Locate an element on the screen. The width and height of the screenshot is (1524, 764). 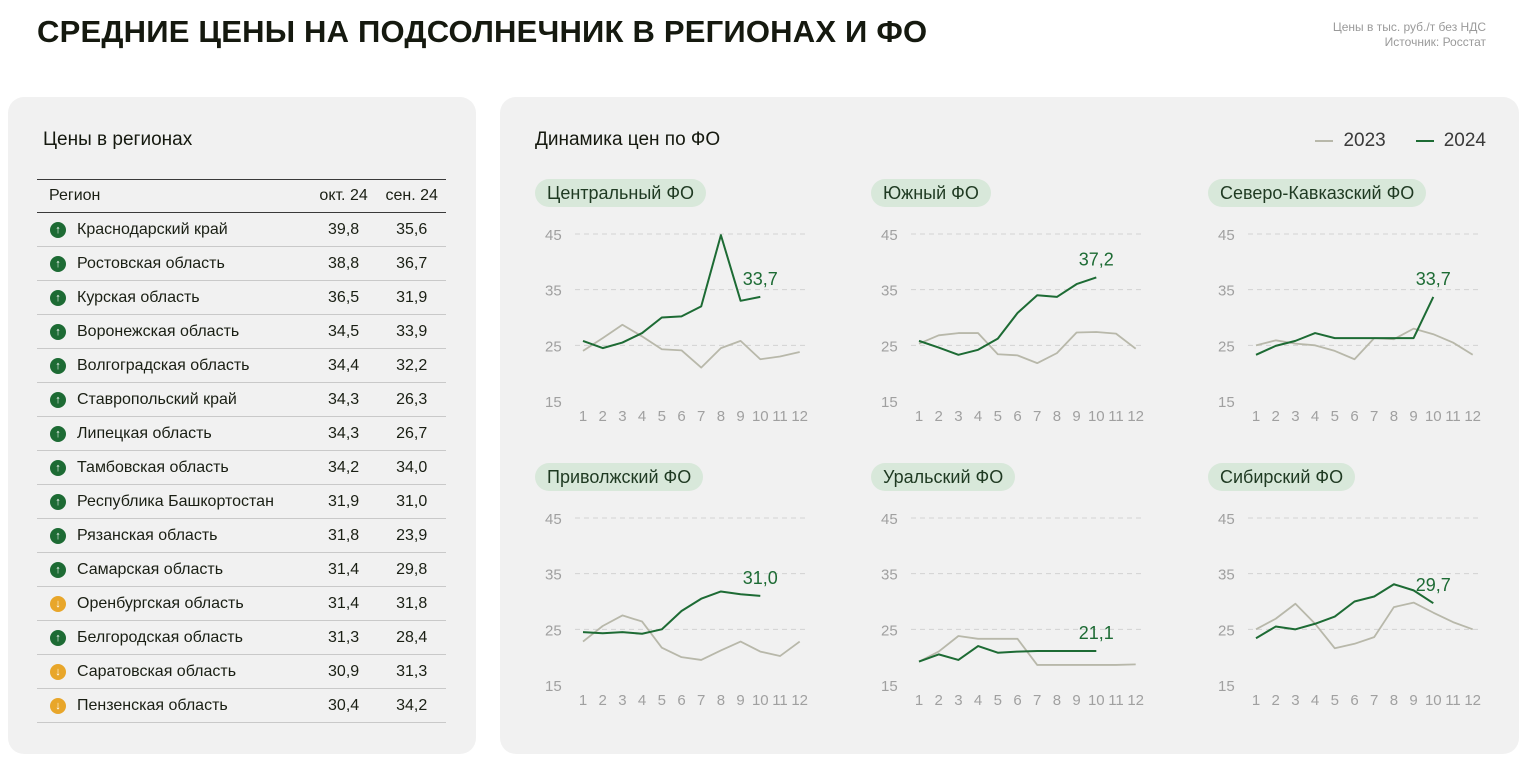
table-row: ↑ Воронежская область 34,5 33,9 is located at coordinates (241, 331).